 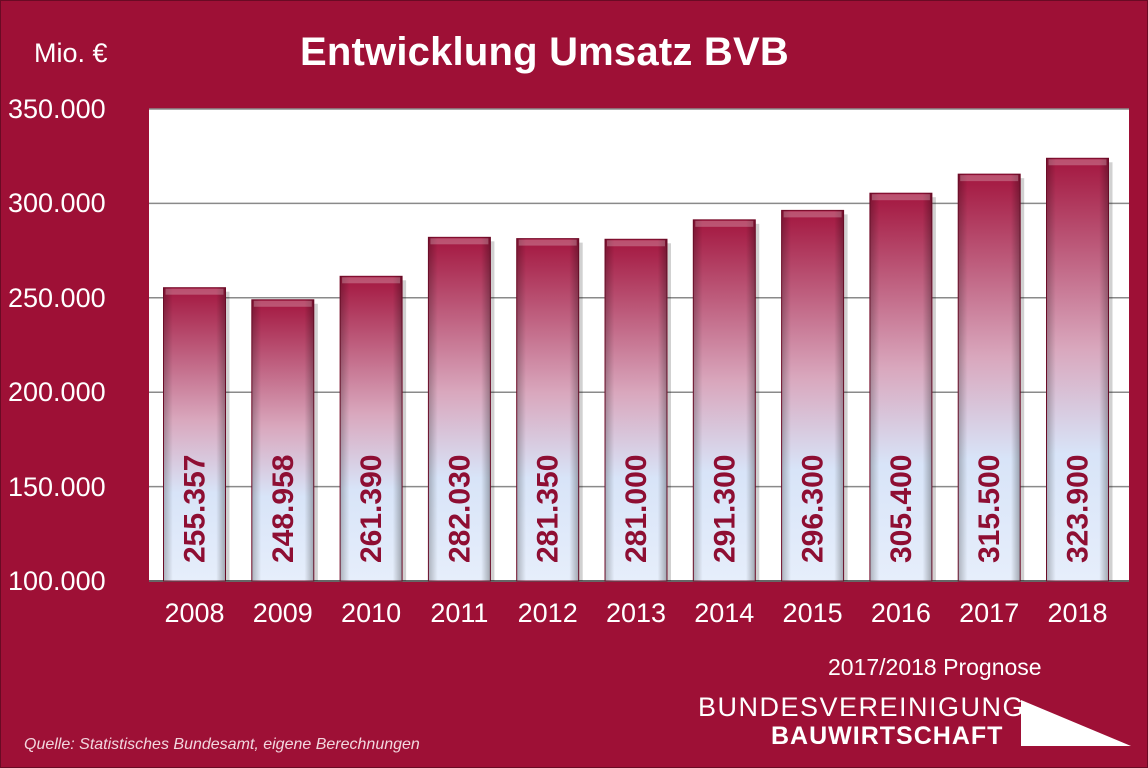 I want to click on bar-2018, so click(x=1079, y=369).